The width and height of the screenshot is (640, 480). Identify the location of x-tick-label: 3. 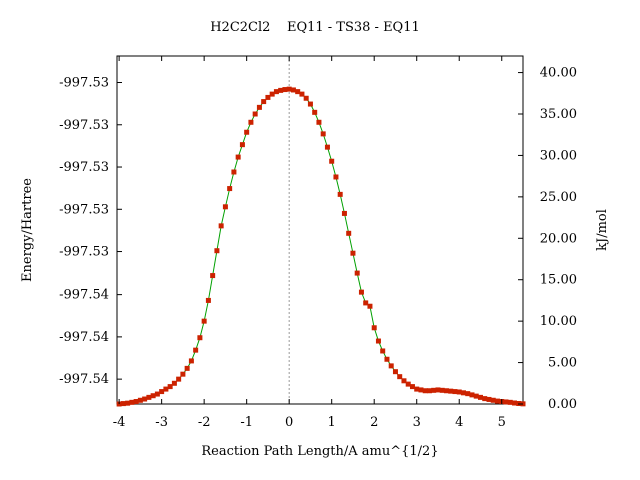
(417, 422).